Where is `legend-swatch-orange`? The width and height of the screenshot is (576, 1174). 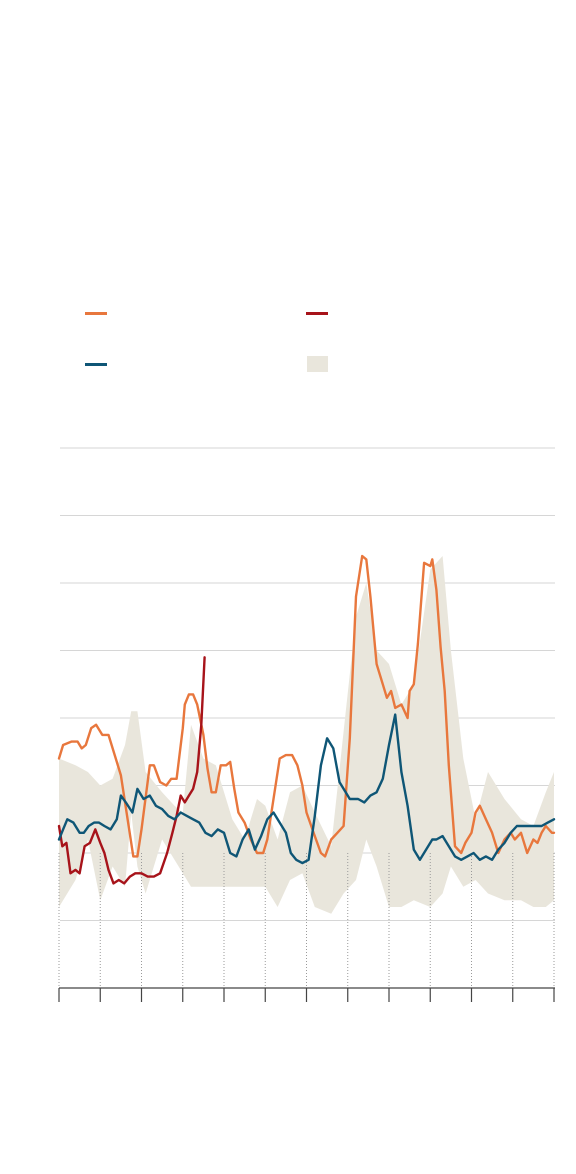 legend-swatch-orange is located at coordinates (96, 313).